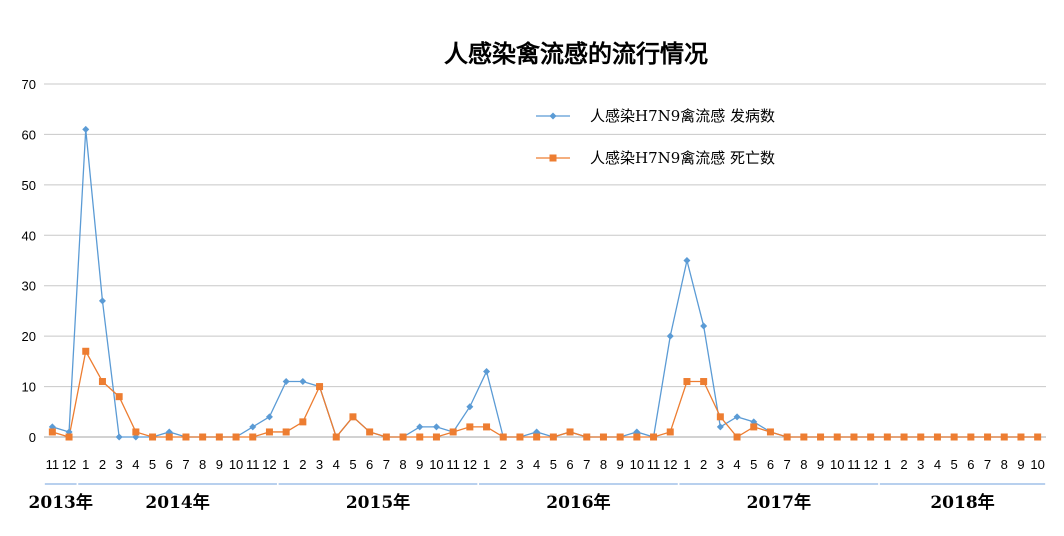 The width and height of the screenshot is (1064, 536). Describe the element at coordinates (578, 502) in the screenshot. I see `year-label: 2016年` at that location.